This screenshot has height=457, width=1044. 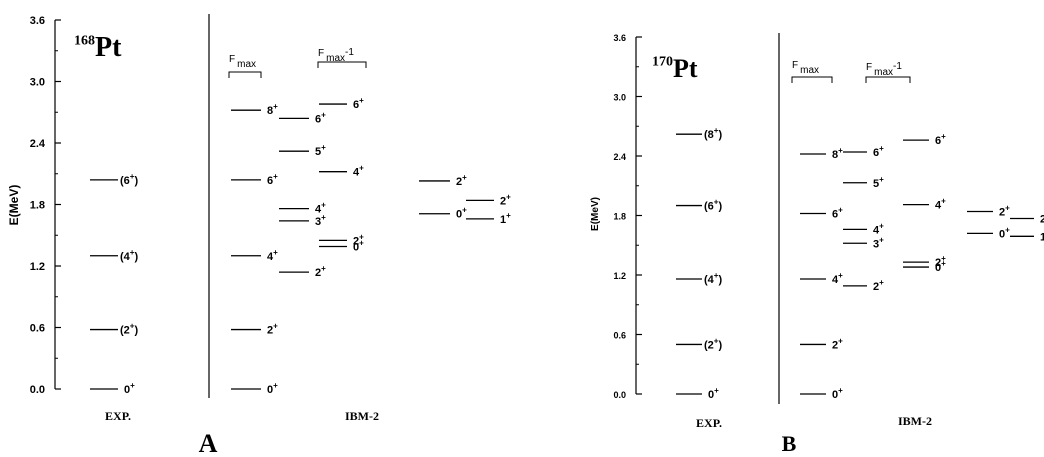 What do you see at coordinates (98, 47) in the screenshot?
I see `nucleus-label: 168Pt` at bounding box center [98, 47].